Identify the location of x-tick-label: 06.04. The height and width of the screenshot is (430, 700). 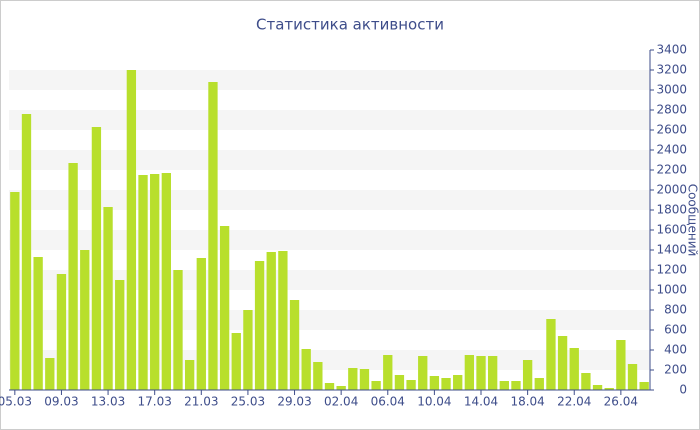
(388, 402).